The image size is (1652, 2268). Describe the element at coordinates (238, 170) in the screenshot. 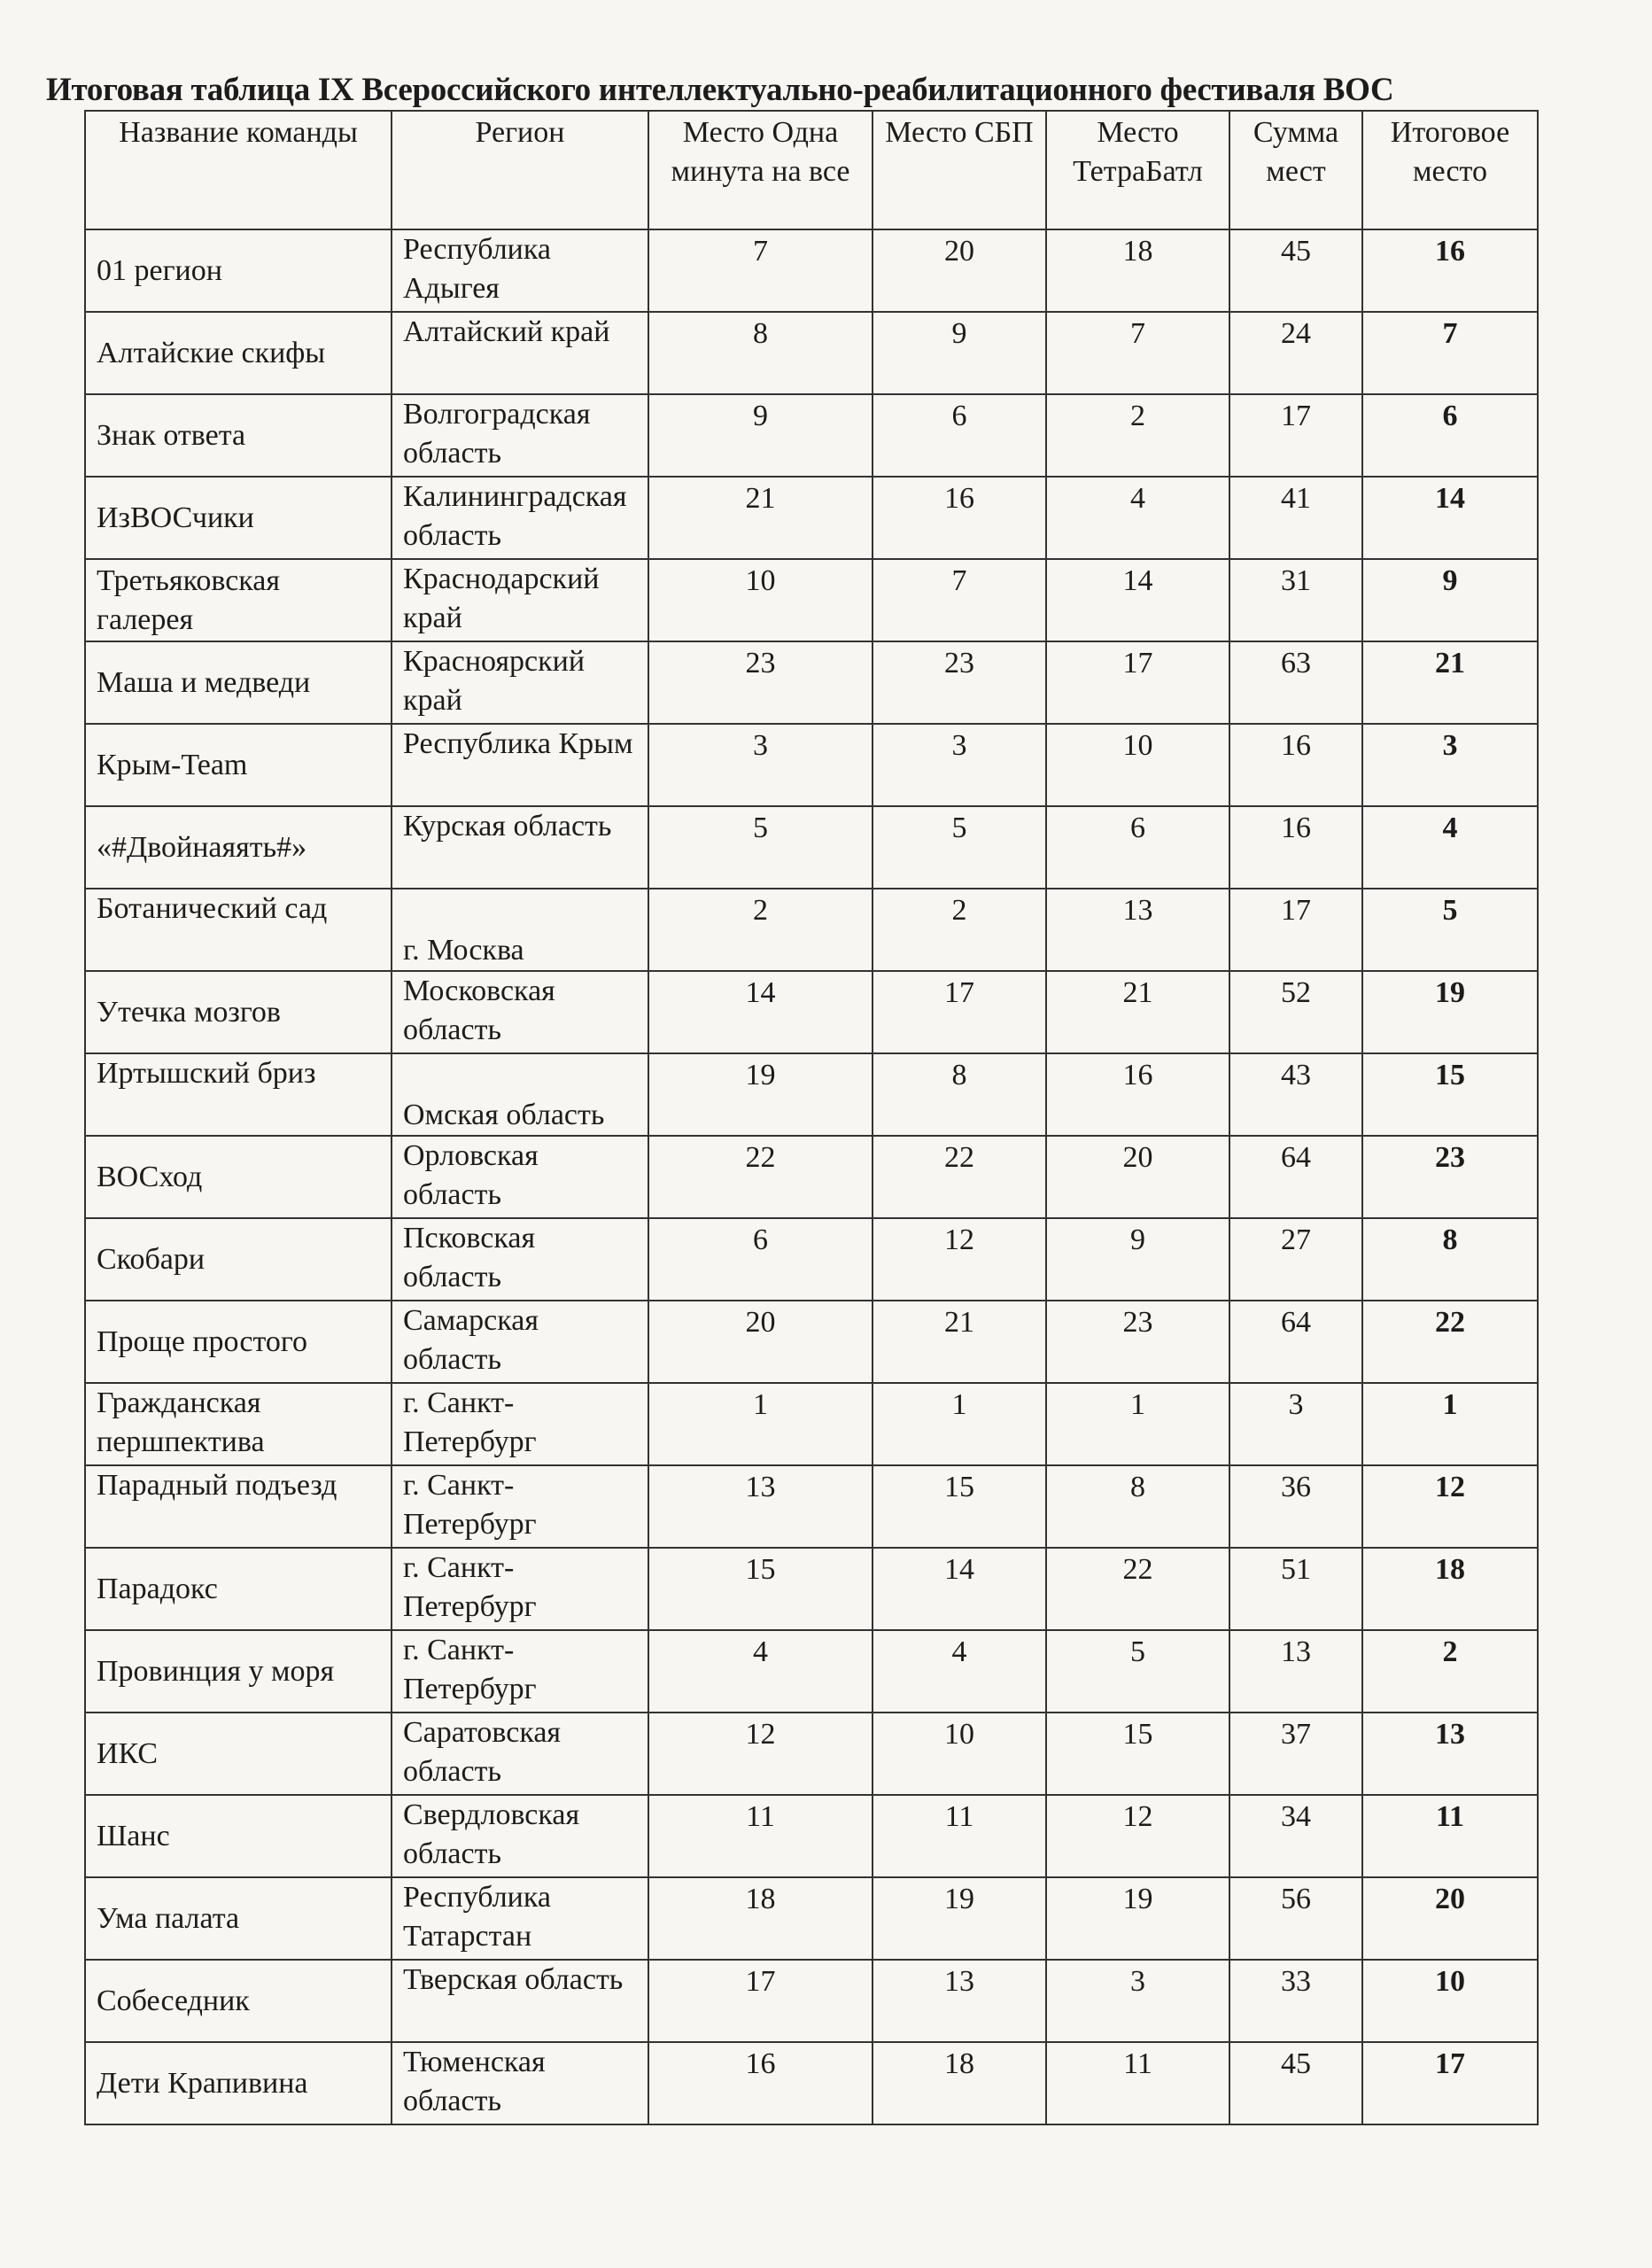

I see `header-team: Название команды` at that location.